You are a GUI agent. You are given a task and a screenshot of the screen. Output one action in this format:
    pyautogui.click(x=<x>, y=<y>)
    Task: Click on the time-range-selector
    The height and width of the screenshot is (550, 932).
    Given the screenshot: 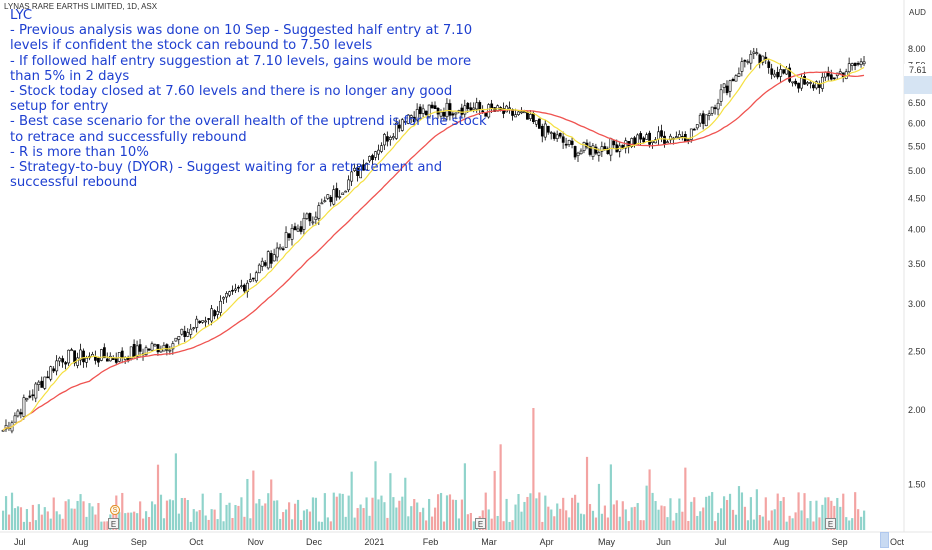 What is the action you would take?
    pyautogui.click(x=884, y=540)
    